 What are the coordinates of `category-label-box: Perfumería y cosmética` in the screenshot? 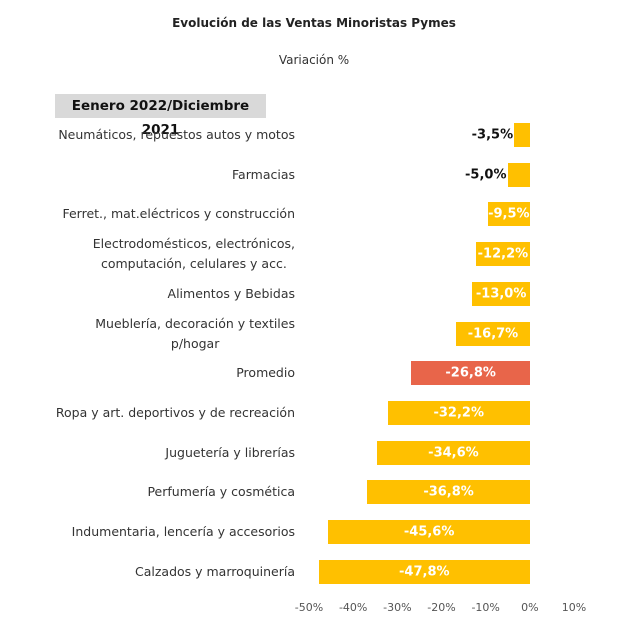 It's located at (150, 492).